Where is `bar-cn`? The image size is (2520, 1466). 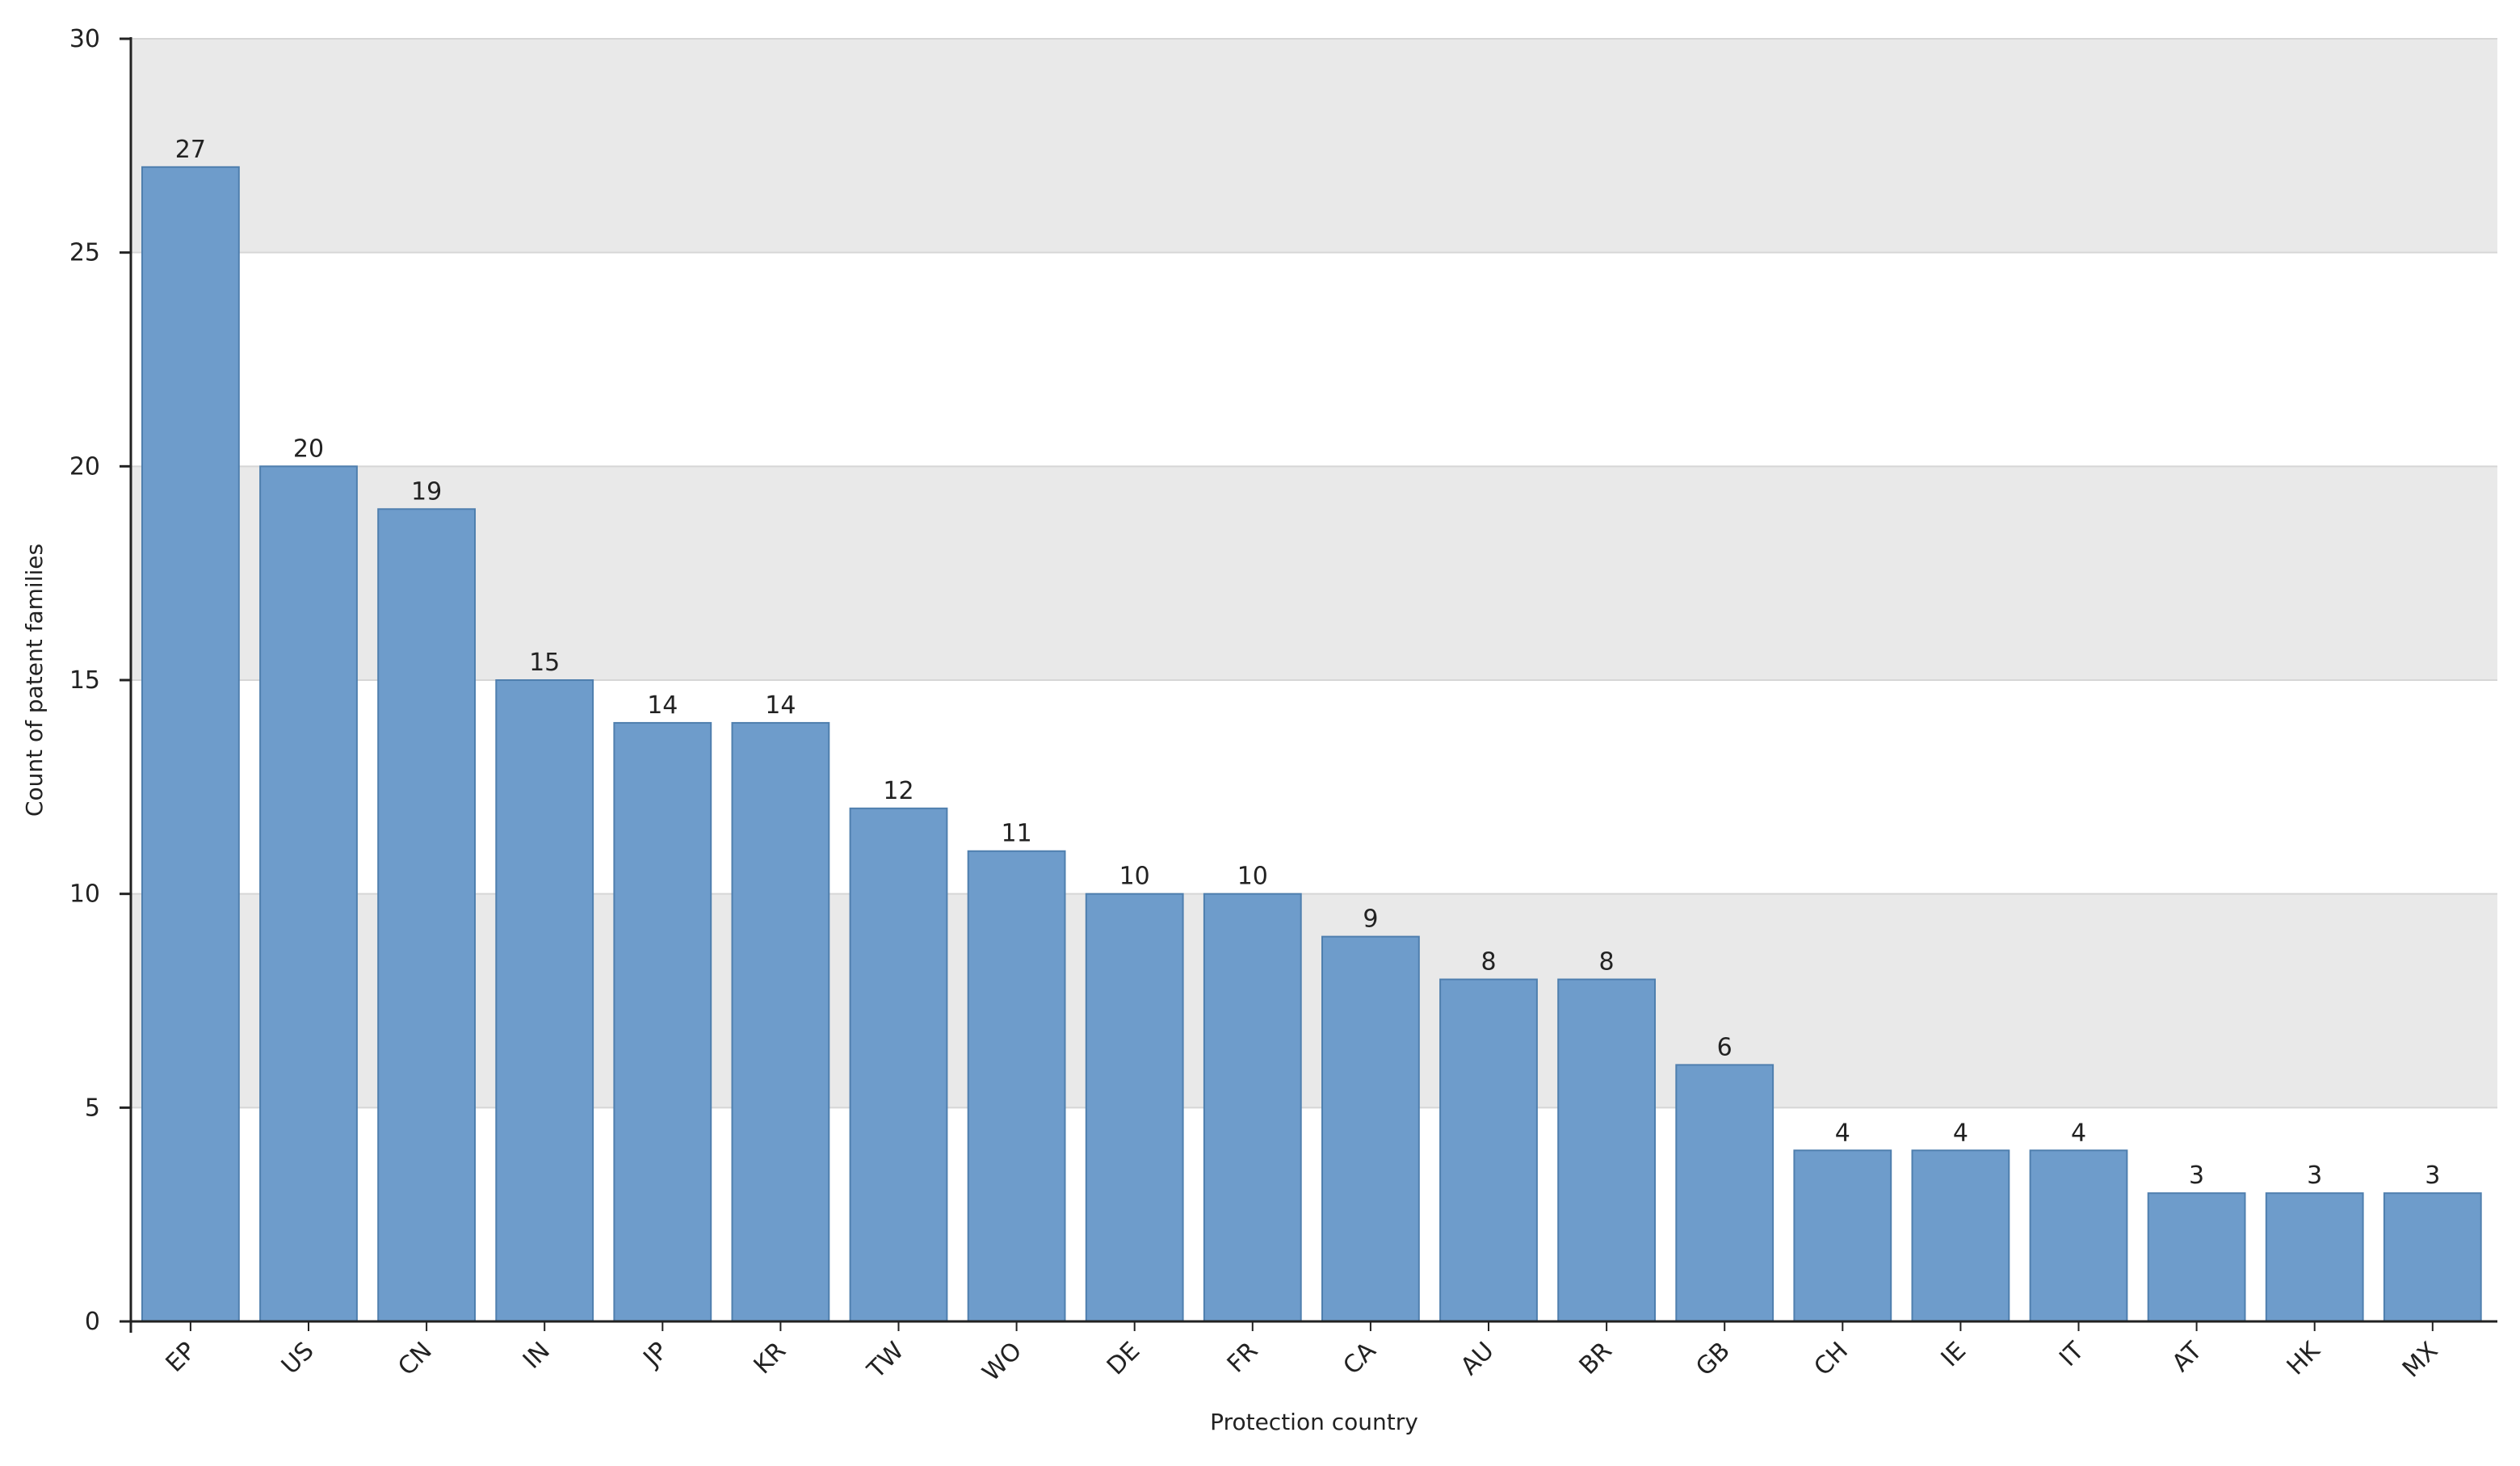 bar-cn is located at coordinates (427, 915).